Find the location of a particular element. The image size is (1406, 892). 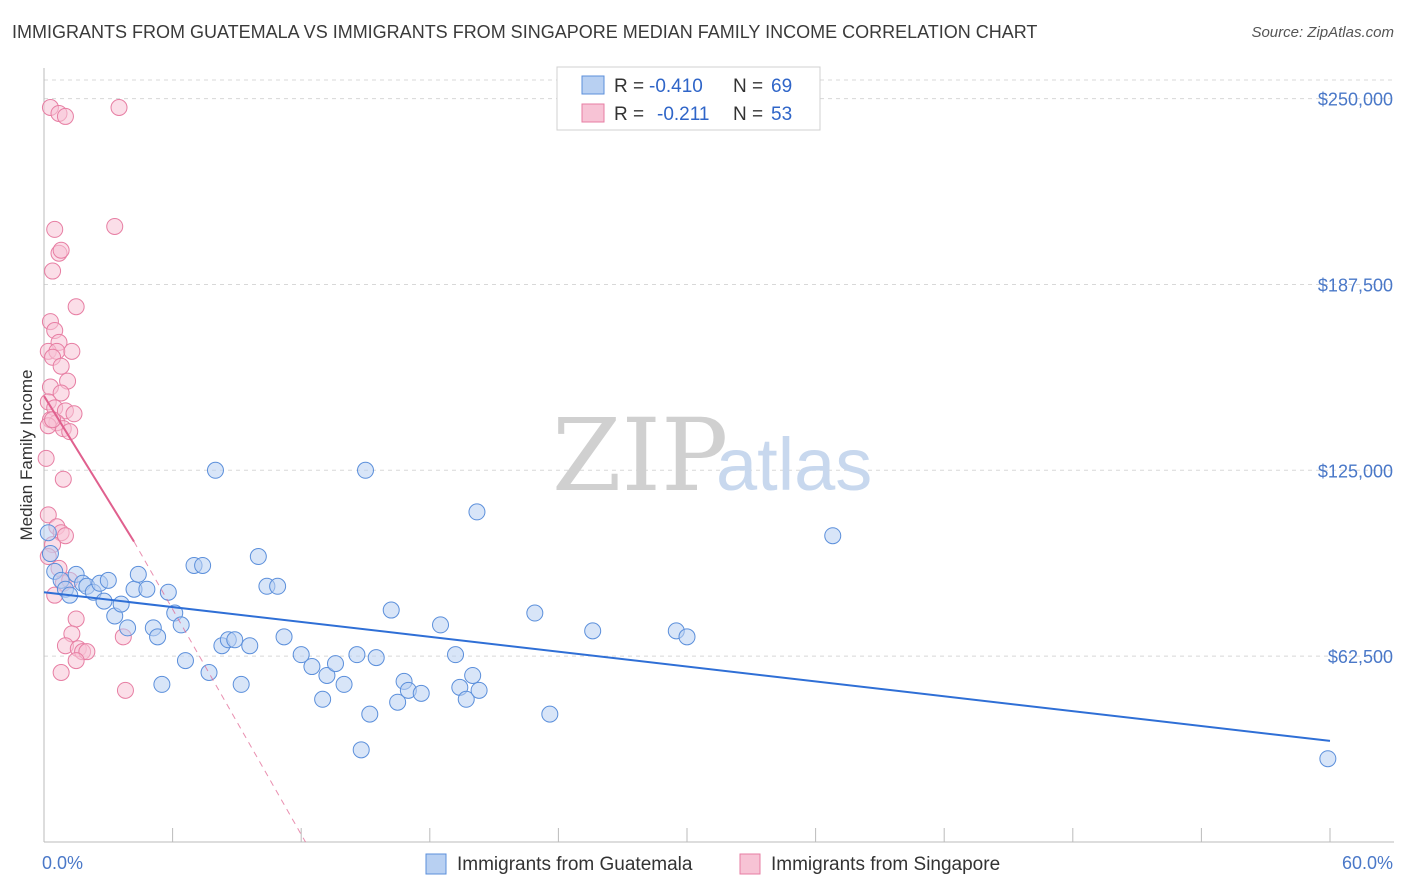

legend-swatch-guatemala is located at coordinates (593, 85).